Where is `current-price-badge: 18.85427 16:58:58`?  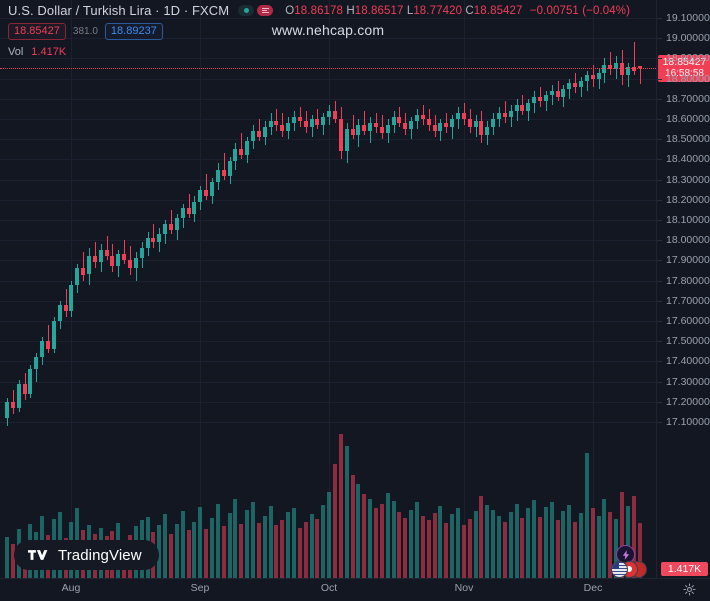 current-price-badge: 18.85427 16:58:58 is located at coordinates (684, 68).